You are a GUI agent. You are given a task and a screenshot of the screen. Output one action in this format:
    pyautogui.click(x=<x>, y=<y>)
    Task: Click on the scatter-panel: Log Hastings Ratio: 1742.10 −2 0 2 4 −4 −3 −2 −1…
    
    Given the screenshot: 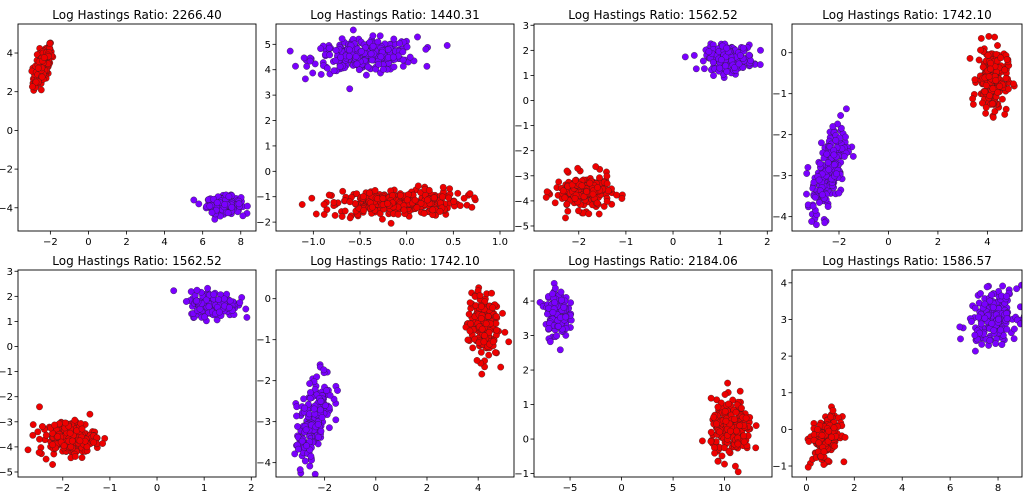 What is the action you would take?
    pyautogui.click(x=897, y=128)
    